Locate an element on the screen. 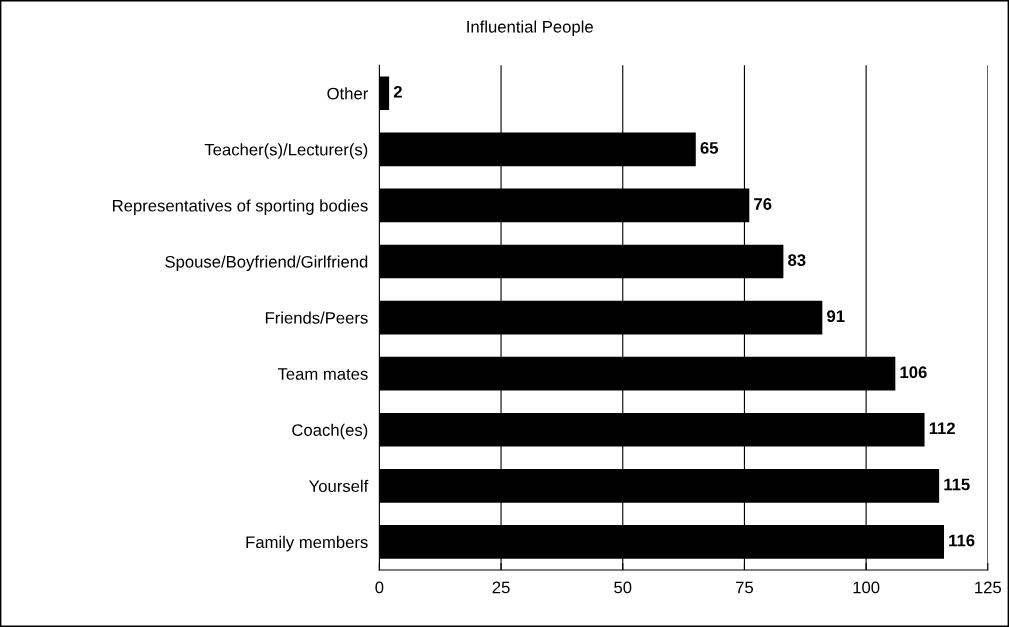 The image size is (1009, 627). data-label: 83 is located at coordinates (797, 260).